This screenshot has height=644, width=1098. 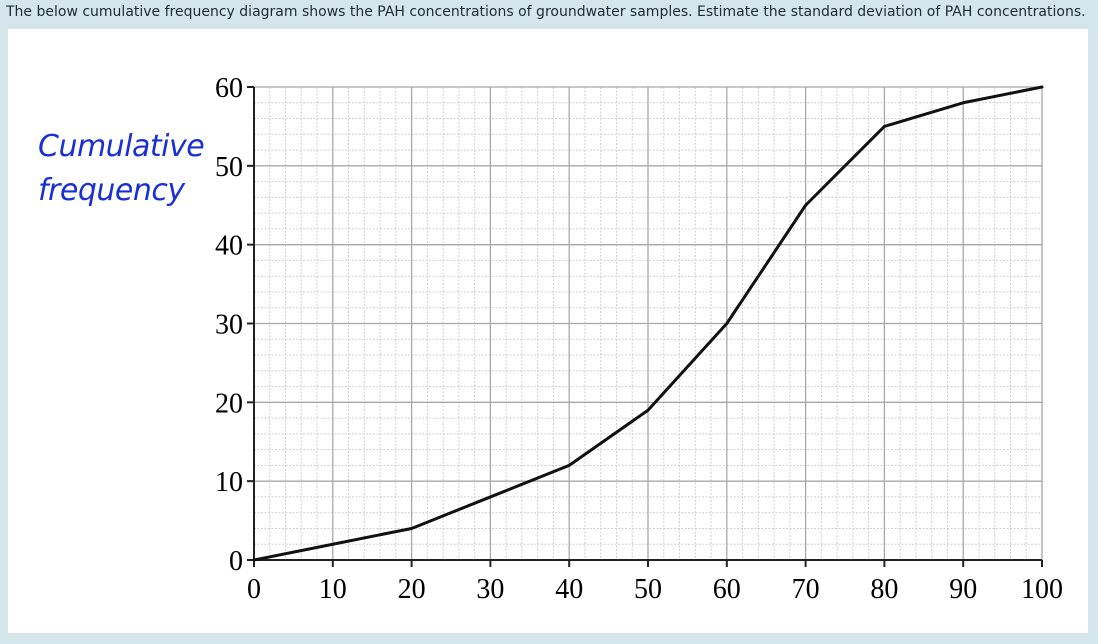 I want to click on y-axis-label-line-2: frequency, so click(x=111, y=190).